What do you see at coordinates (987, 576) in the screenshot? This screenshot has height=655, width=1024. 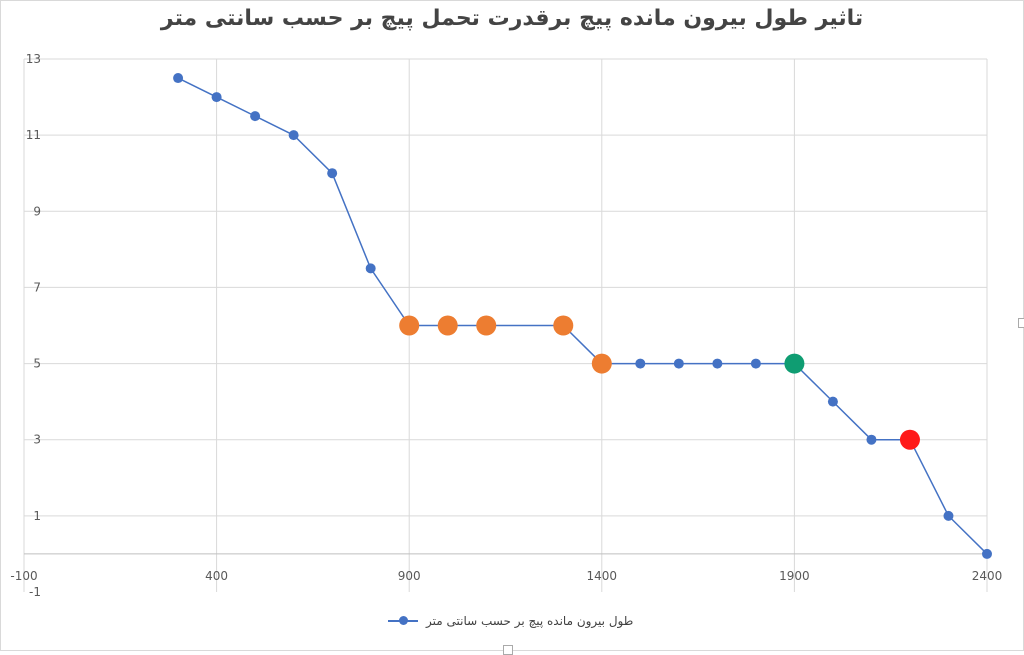 I see `x-tick-label: 2400` at bounding box center [987, 576].